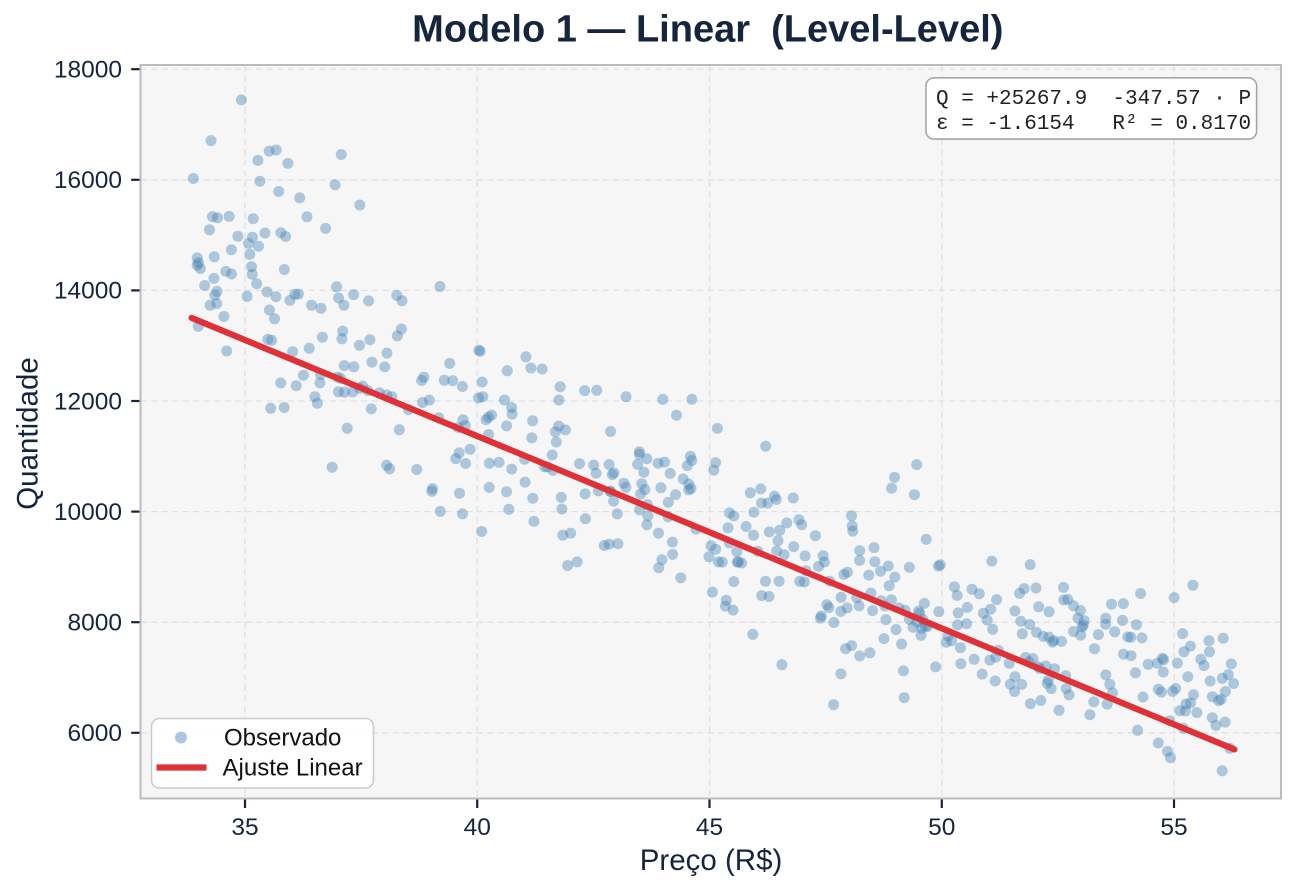 The width and height of the screenshot is (1298, 892). What do you see at coordinates (88, 70) in the screenshot?
I see `svg-text: 18000` at bounding box center [88, 70].